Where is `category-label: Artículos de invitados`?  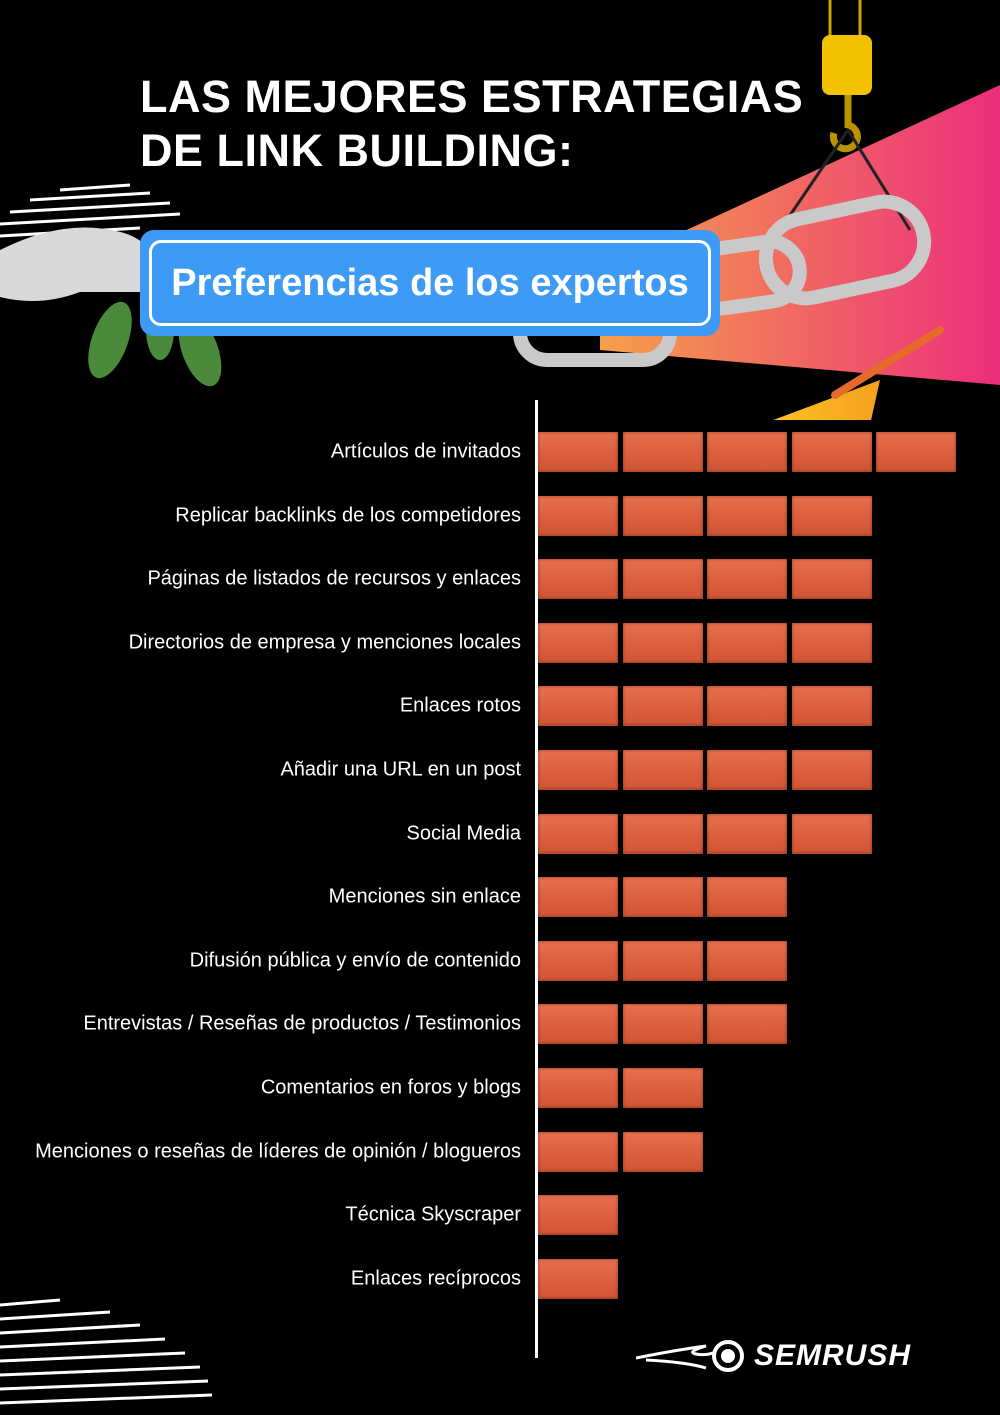
category-label: Artículos de invitados is located at coordinates (425, 451).